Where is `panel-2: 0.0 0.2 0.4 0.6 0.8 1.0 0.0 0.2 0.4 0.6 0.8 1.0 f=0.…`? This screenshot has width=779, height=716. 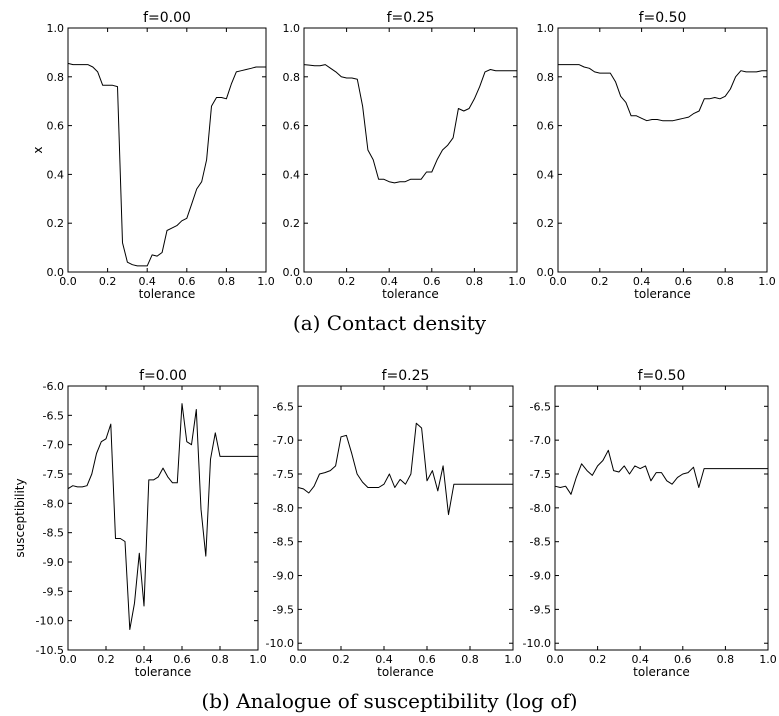
panel-2: 0.0 0.2 0.4 0.6 0.8 1.0 0.0 0.2 0.4 0.6 0.8 1.0 f=0.… is located at coordinates (404, 155).